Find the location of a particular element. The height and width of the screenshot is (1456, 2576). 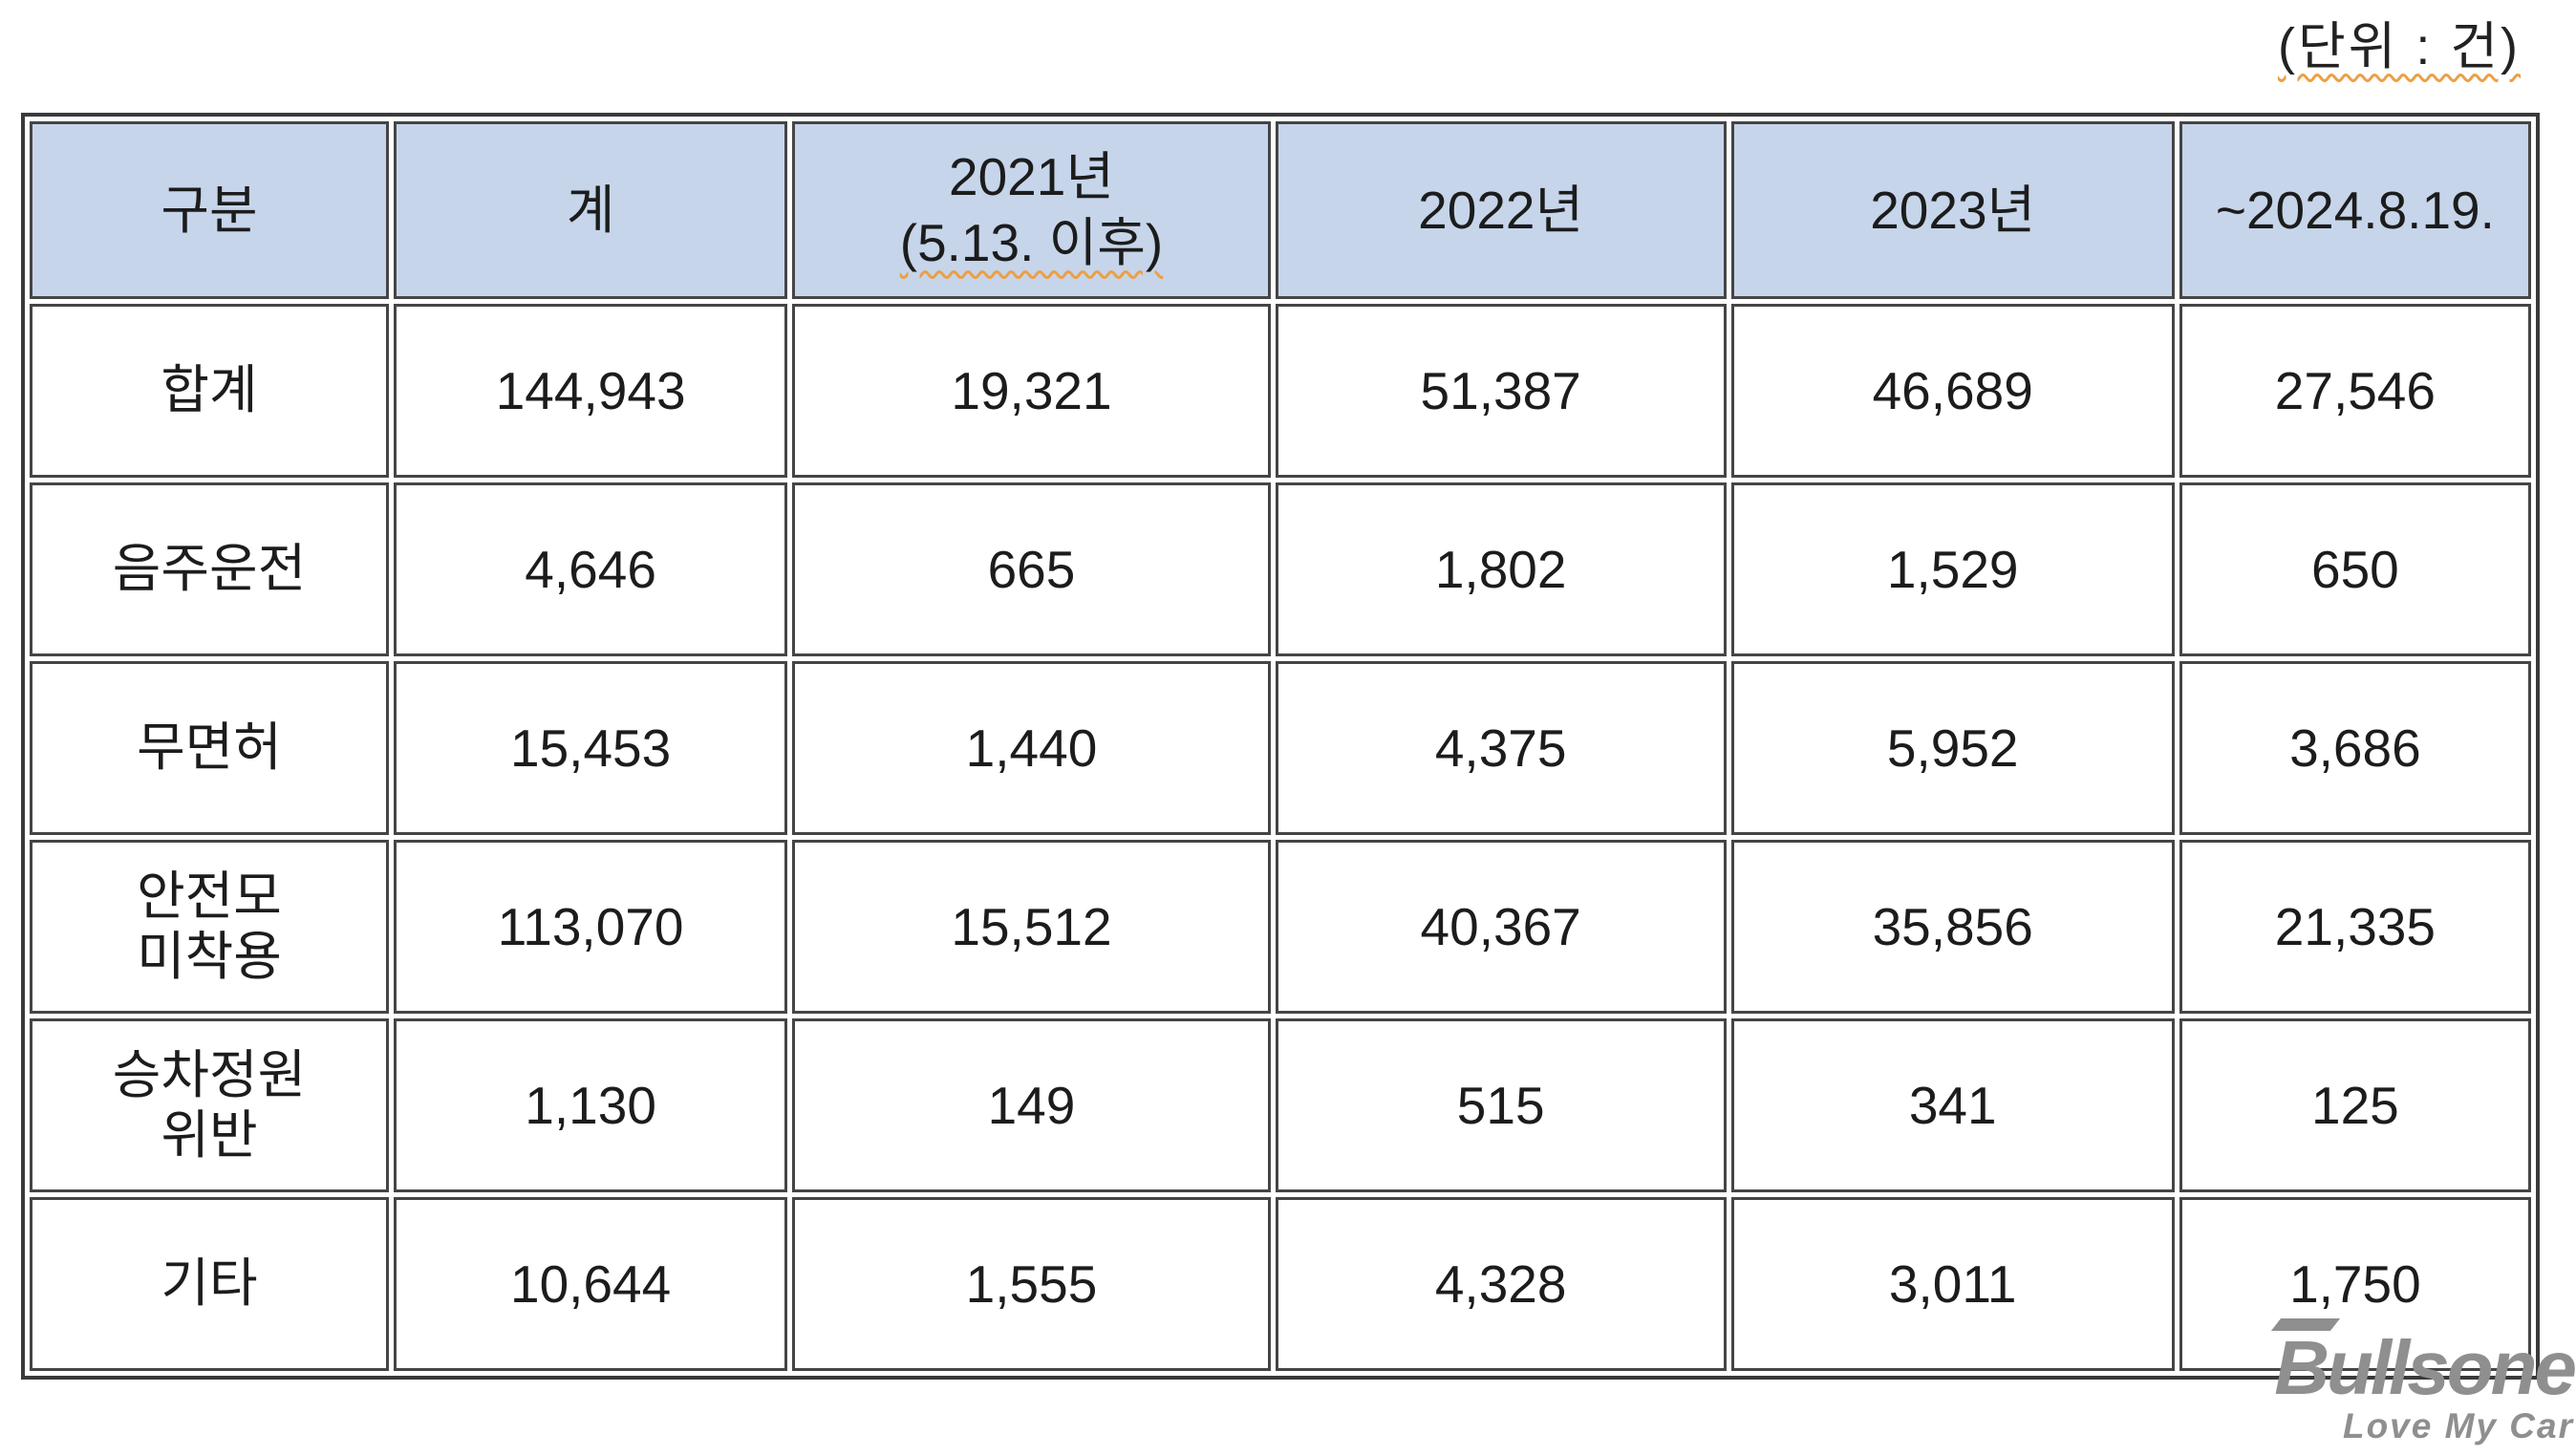

cell-value: 1,440 is located at coordinates (1031, 748).